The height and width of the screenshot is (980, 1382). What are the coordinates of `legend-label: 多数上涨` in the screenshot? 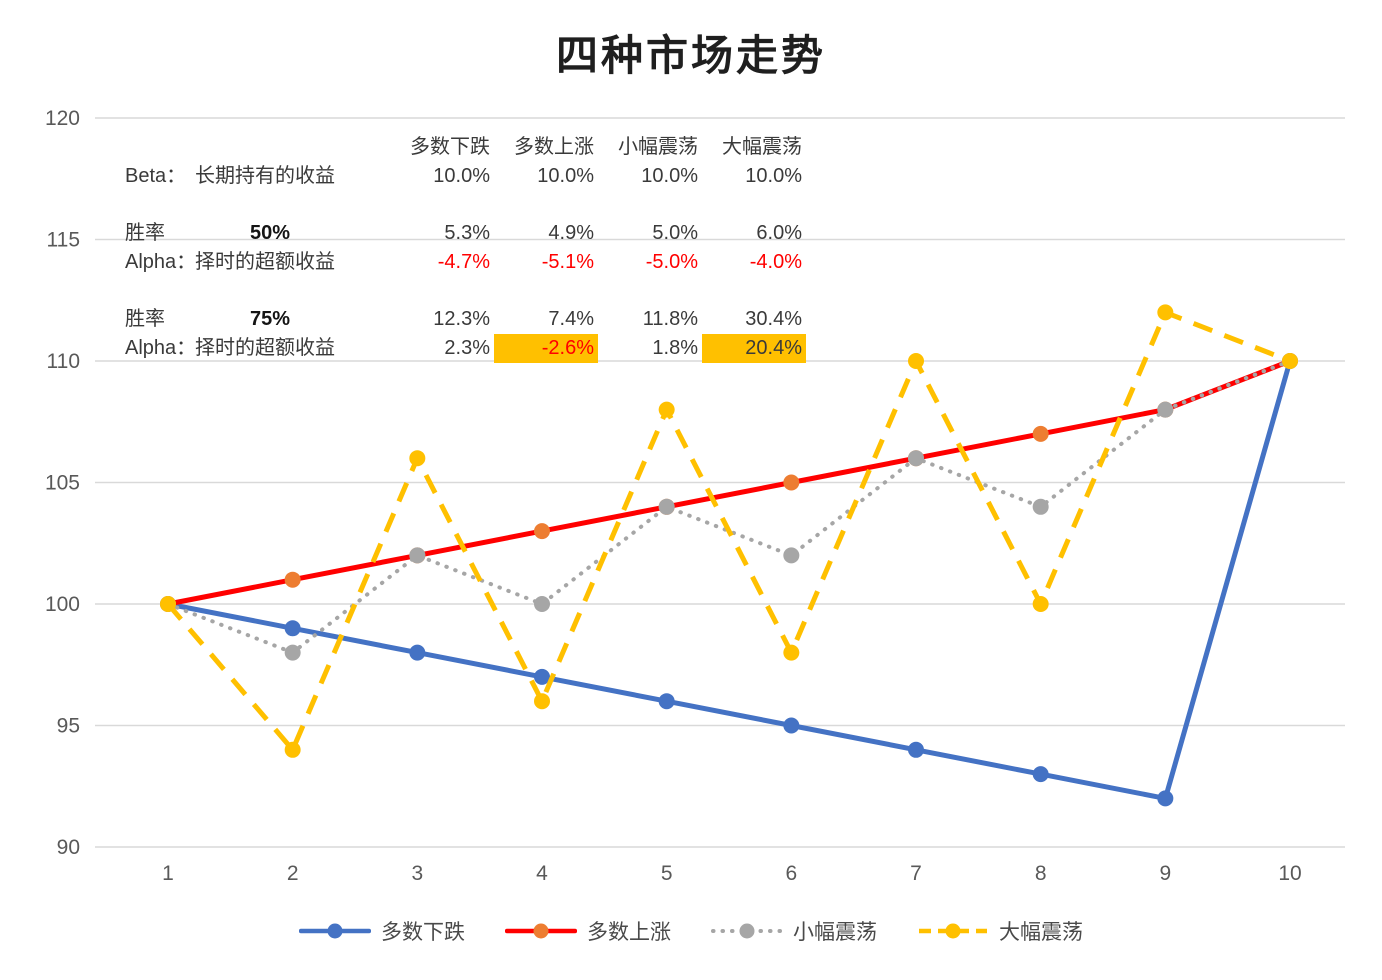 It's located at (629, 932).